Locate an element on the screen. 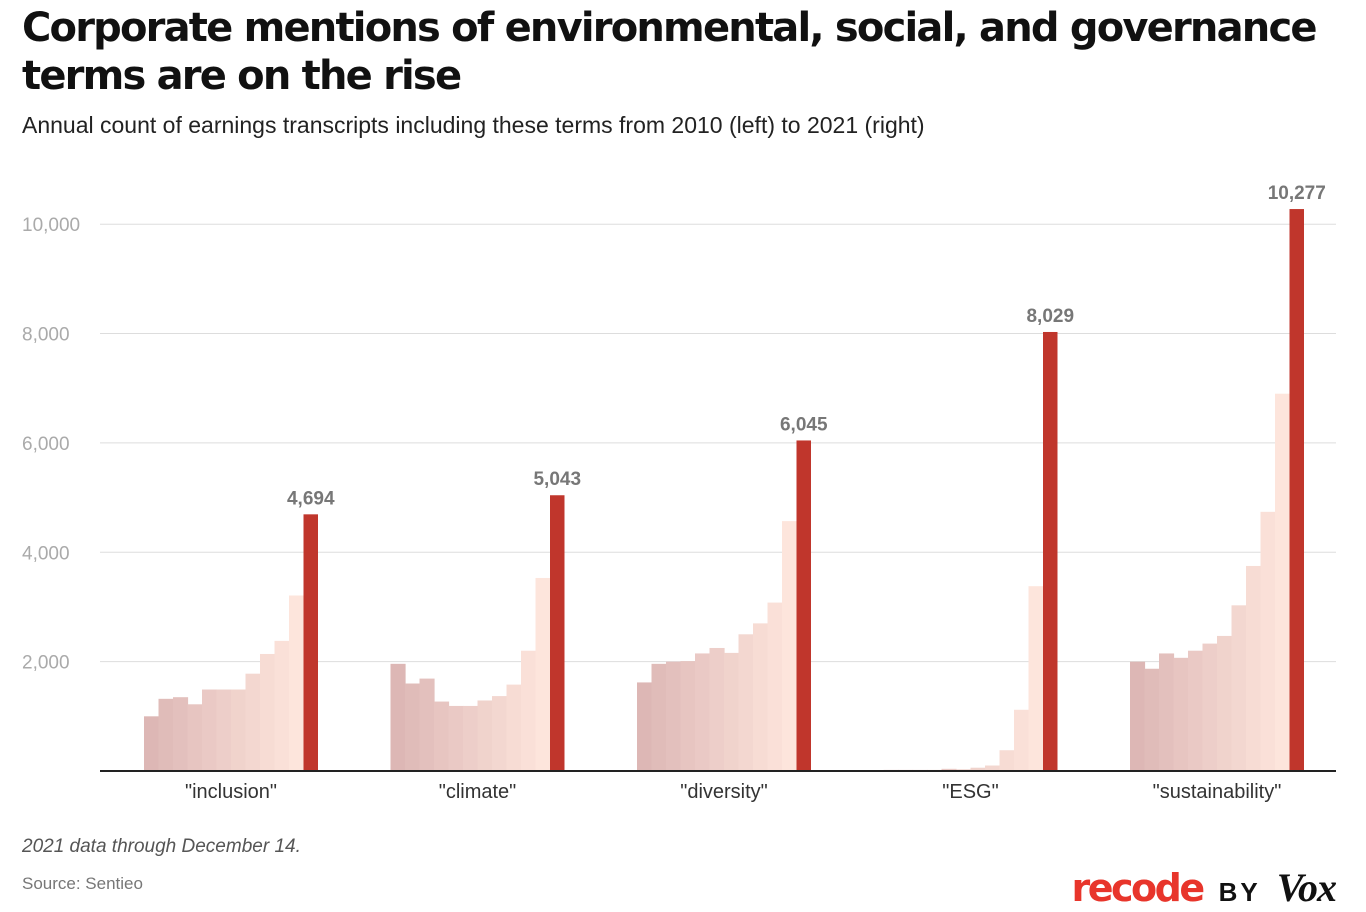 The image size is (1366, 912). category-label: "inclusion" is located at coordinates (231, 792).